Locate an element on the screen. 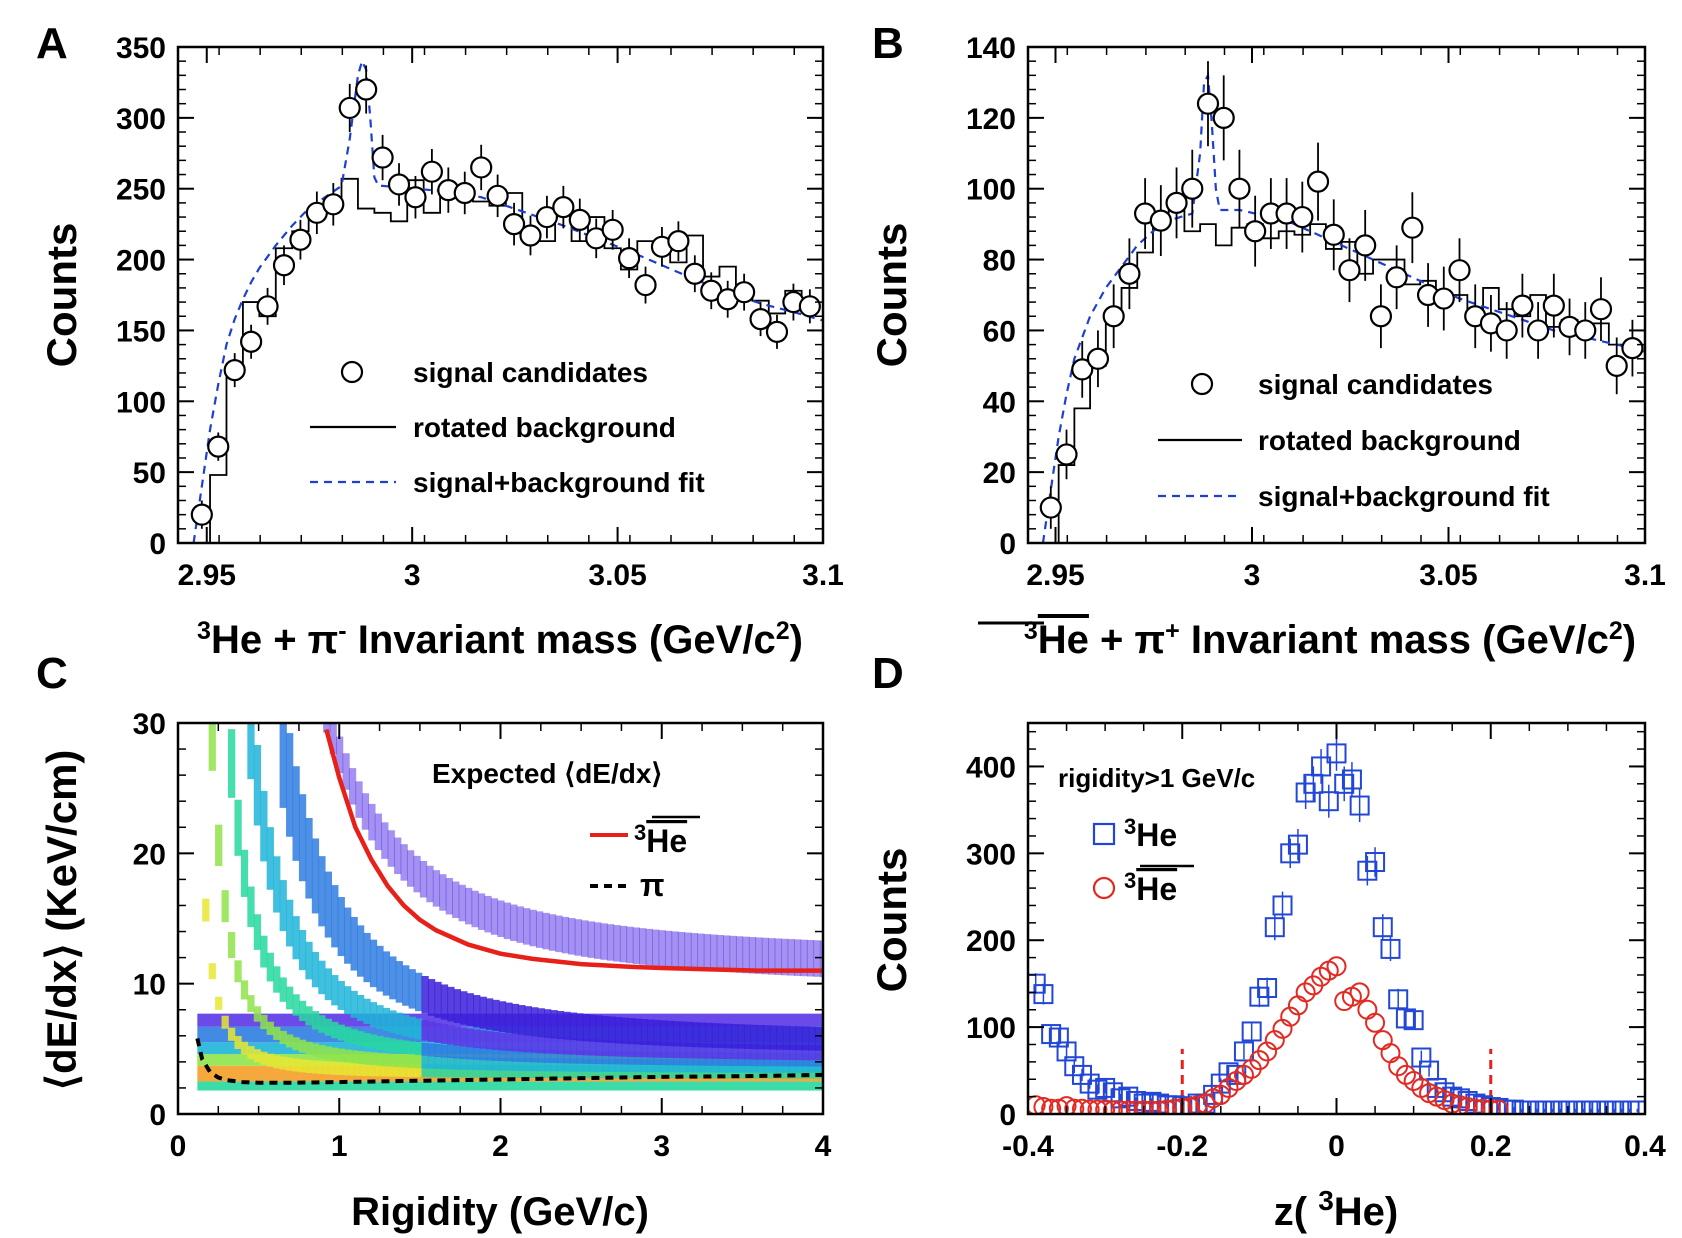 This screenshot has height=1238, width=1682. y-tick-label: 400 is located at coordinates (991, 767).